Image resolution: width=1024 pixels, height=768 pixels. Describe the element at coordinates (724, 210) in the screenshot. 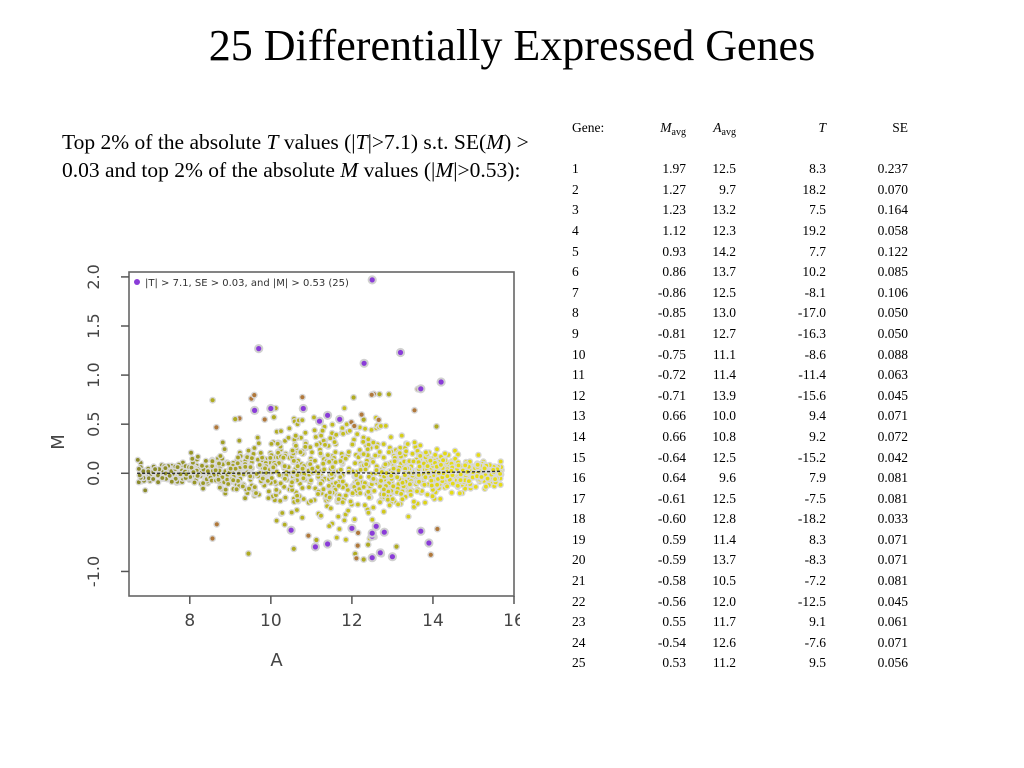

I see `a-avg-cell: 13.2` at that location.